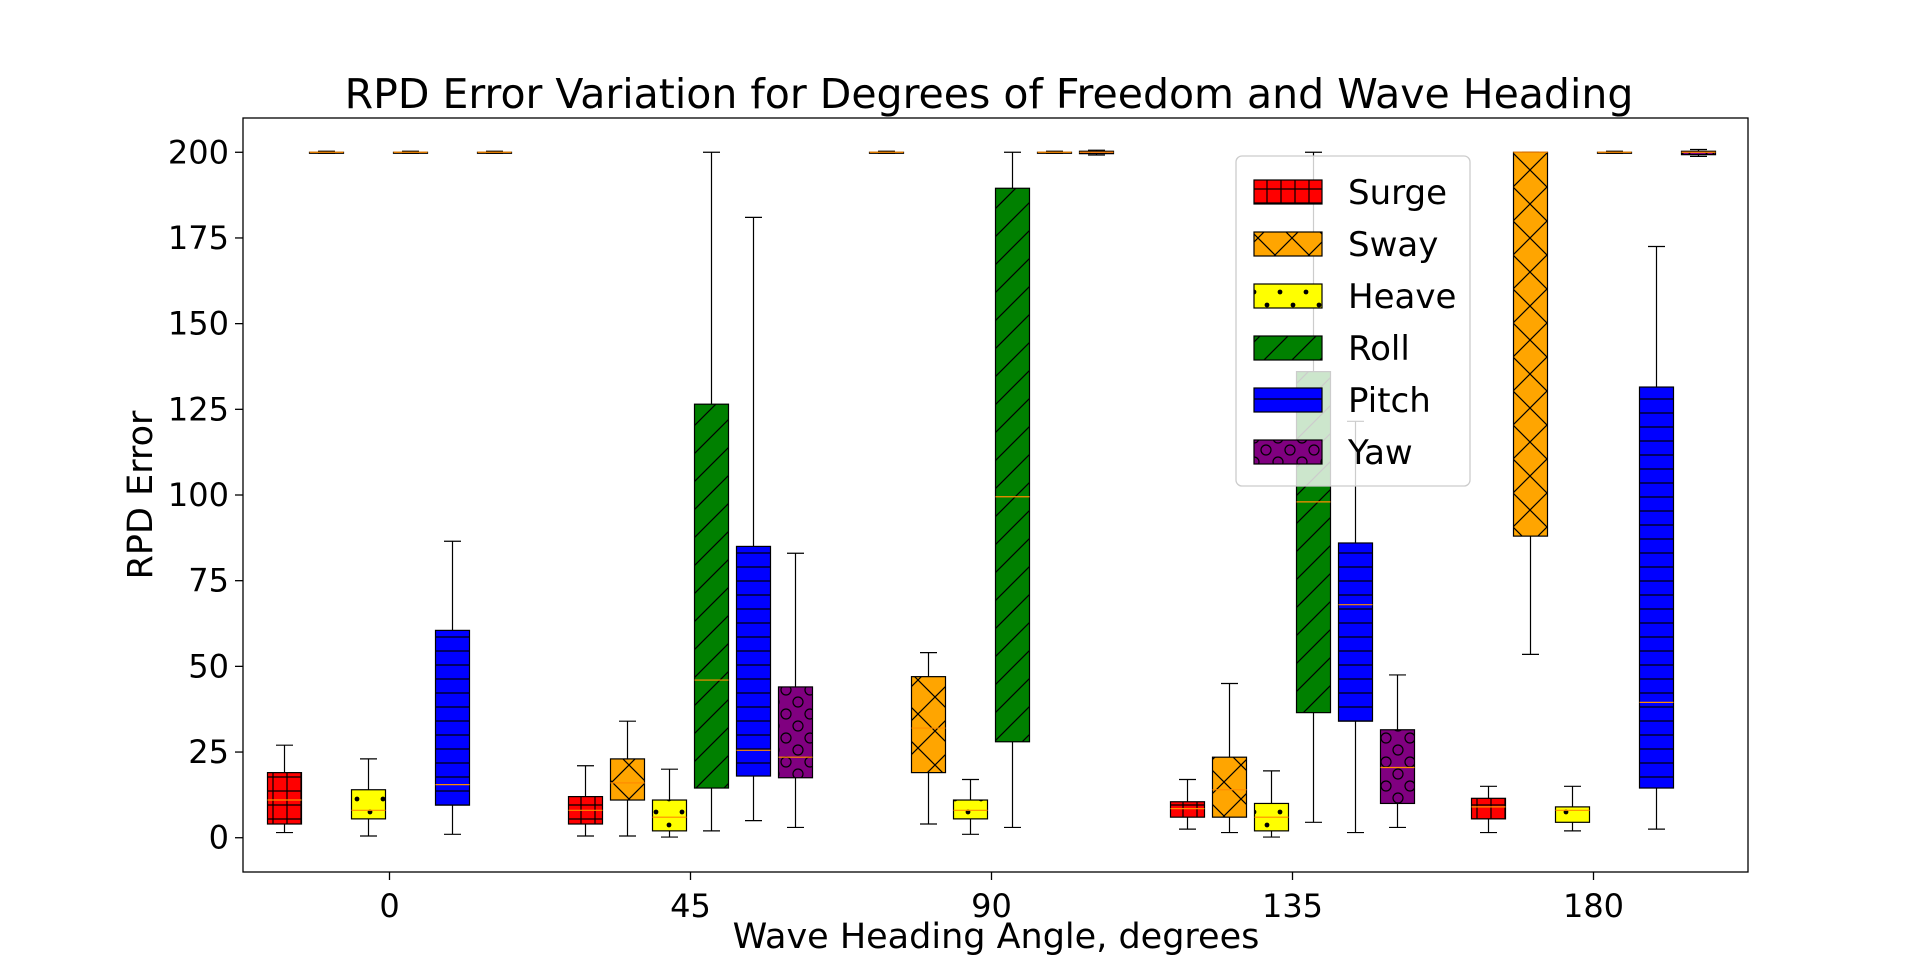  Describe the element at coordinates (198, 324) in the screenshot. I see `y-tick-label: 150` at that location.